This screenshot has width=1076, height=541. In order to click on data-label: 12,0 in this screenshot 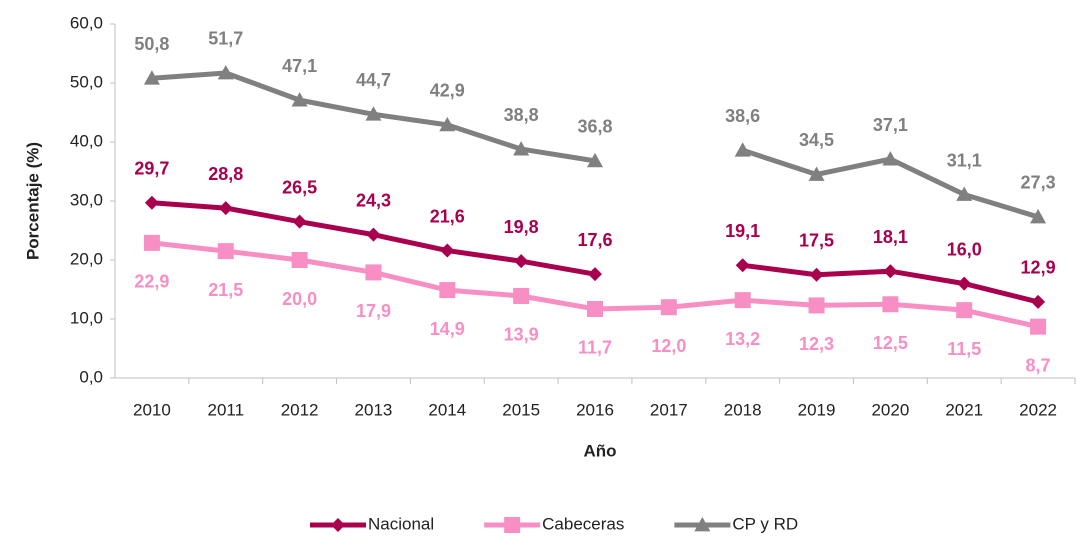, I will do `click(668, 346)`.